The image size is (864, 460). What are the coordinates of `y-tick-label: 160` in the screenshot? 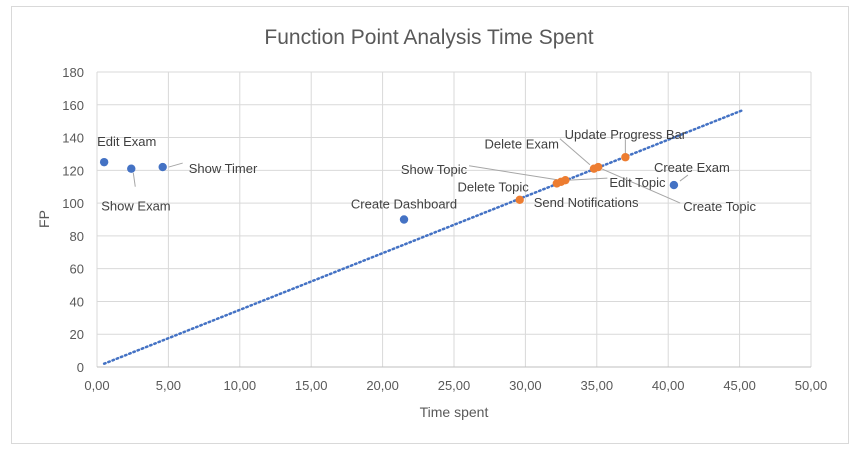 It's located at (73, 105).